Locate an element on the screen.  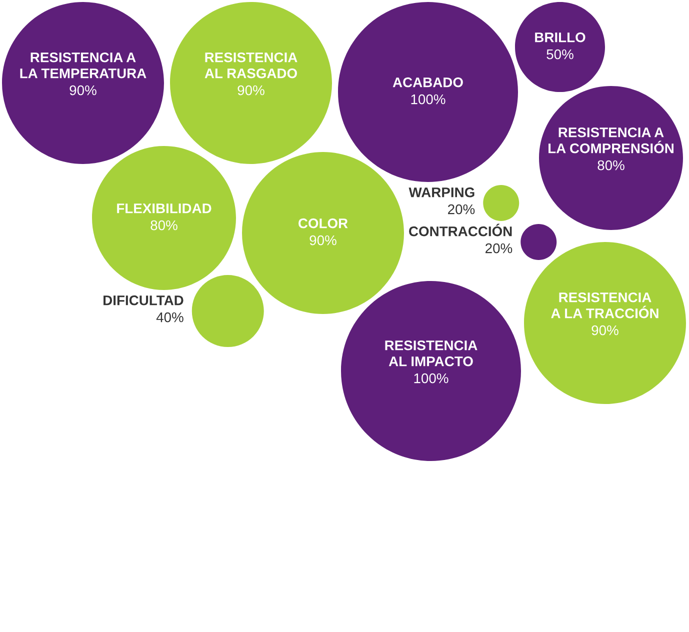
data-label: 50% is located at coordinates (560, 54).